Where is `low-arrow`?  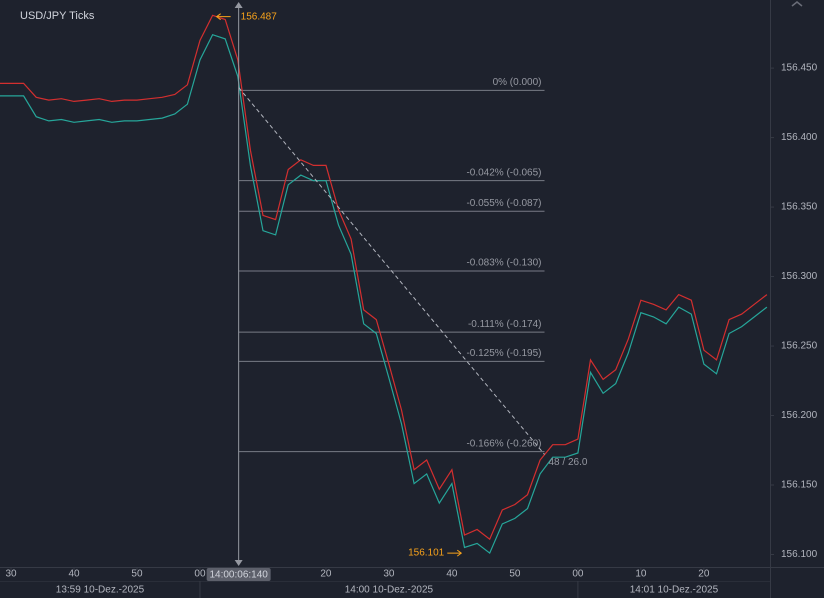
low-arrow is located at coordinates (455, 553).